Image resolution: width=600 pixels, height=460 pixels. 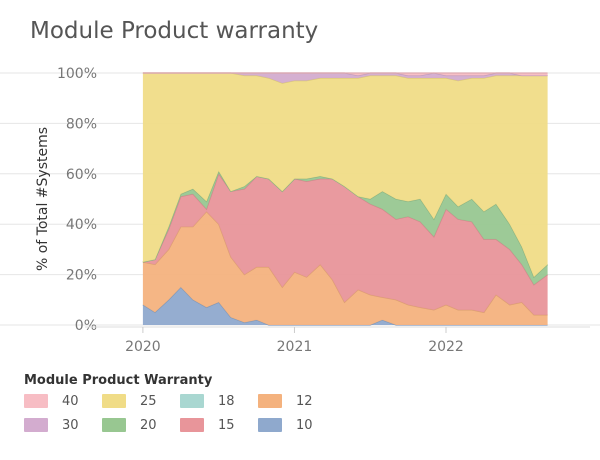 I want to click on legend-item-15: 15, so click(x=215, y=425).